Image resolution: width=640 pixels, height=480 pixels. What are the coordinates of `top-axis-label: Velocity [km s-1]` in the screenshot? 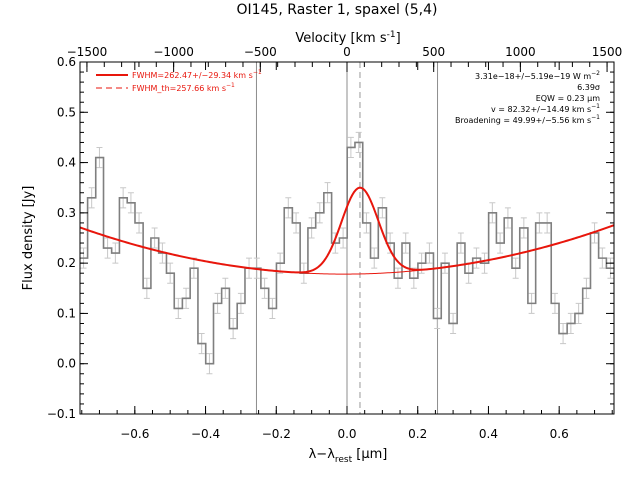 It's located at (347, 38).